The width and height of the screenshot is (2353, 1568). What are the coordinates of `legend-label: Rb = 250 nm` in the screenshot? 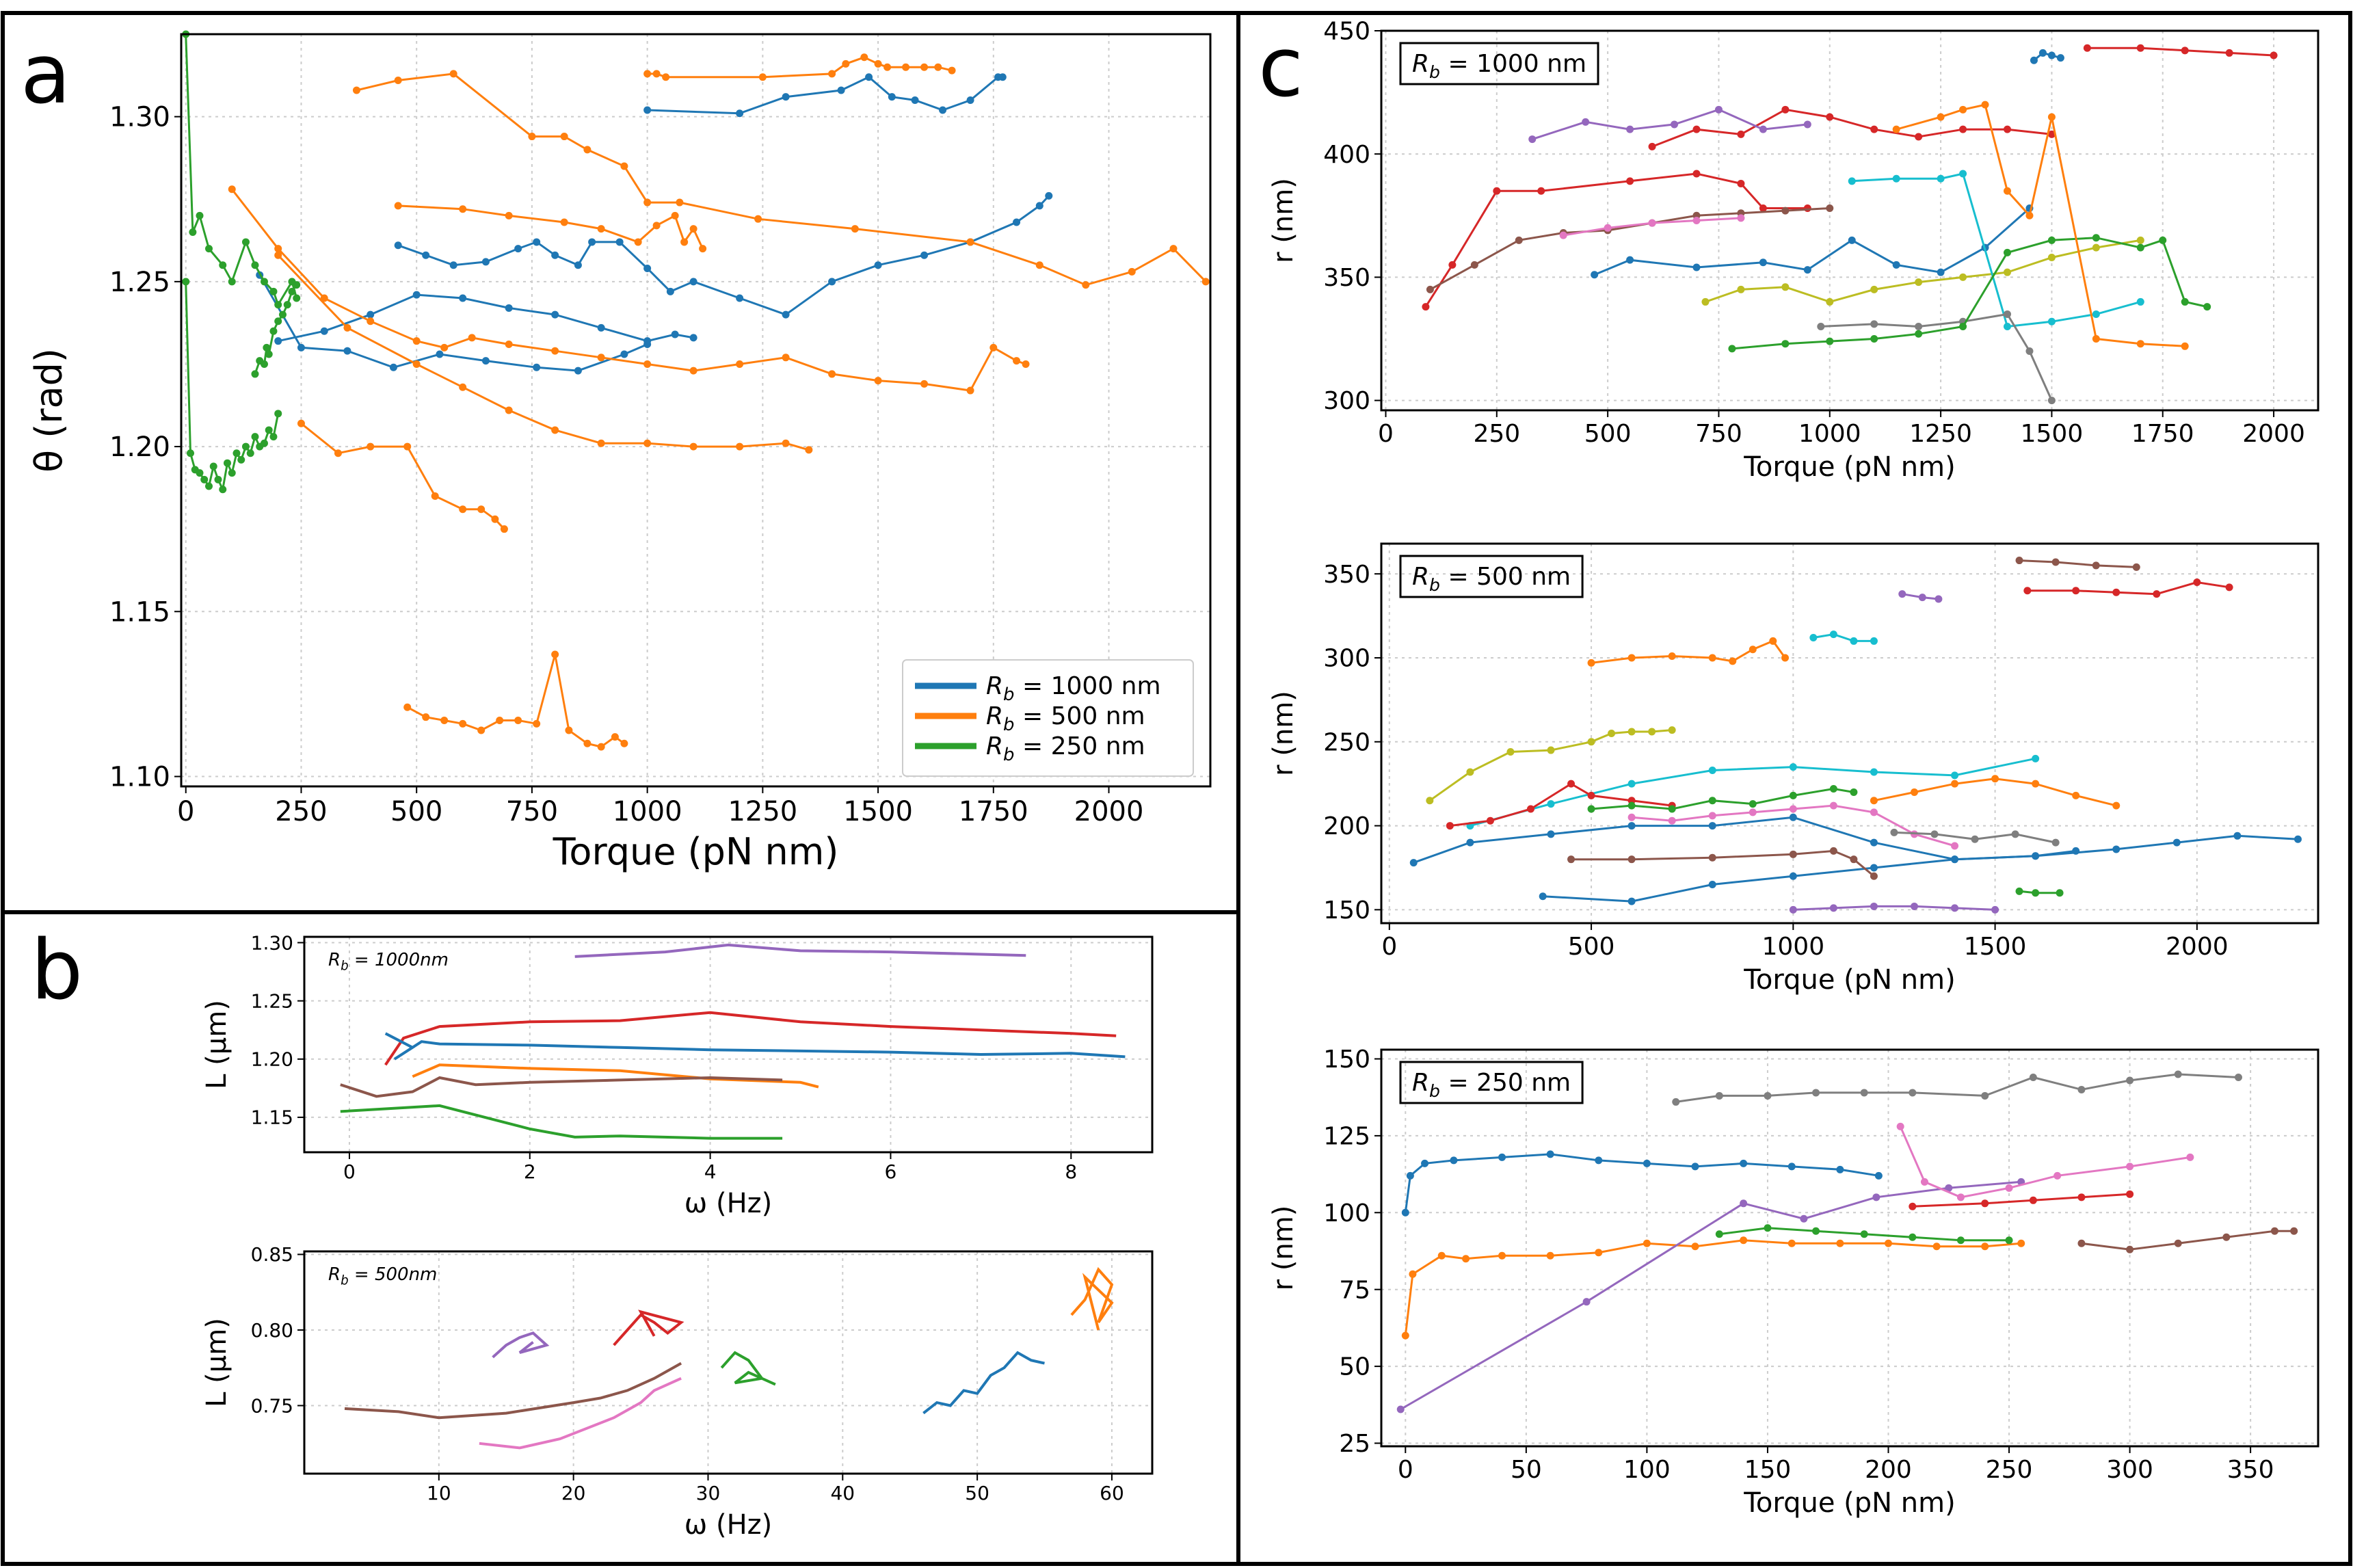 It's located at (1065, 748).